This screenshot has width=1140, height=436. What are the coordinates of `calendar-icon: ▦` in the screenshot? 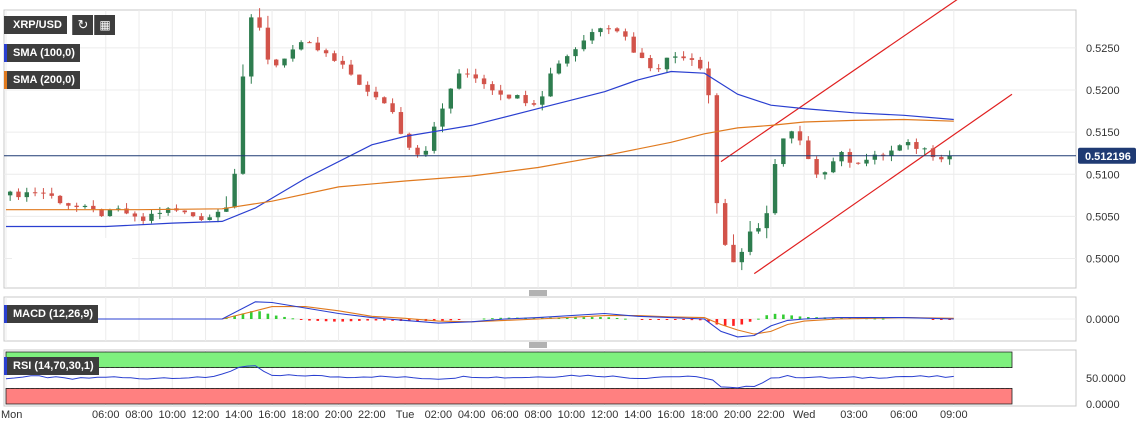 It's located at (104, 25).